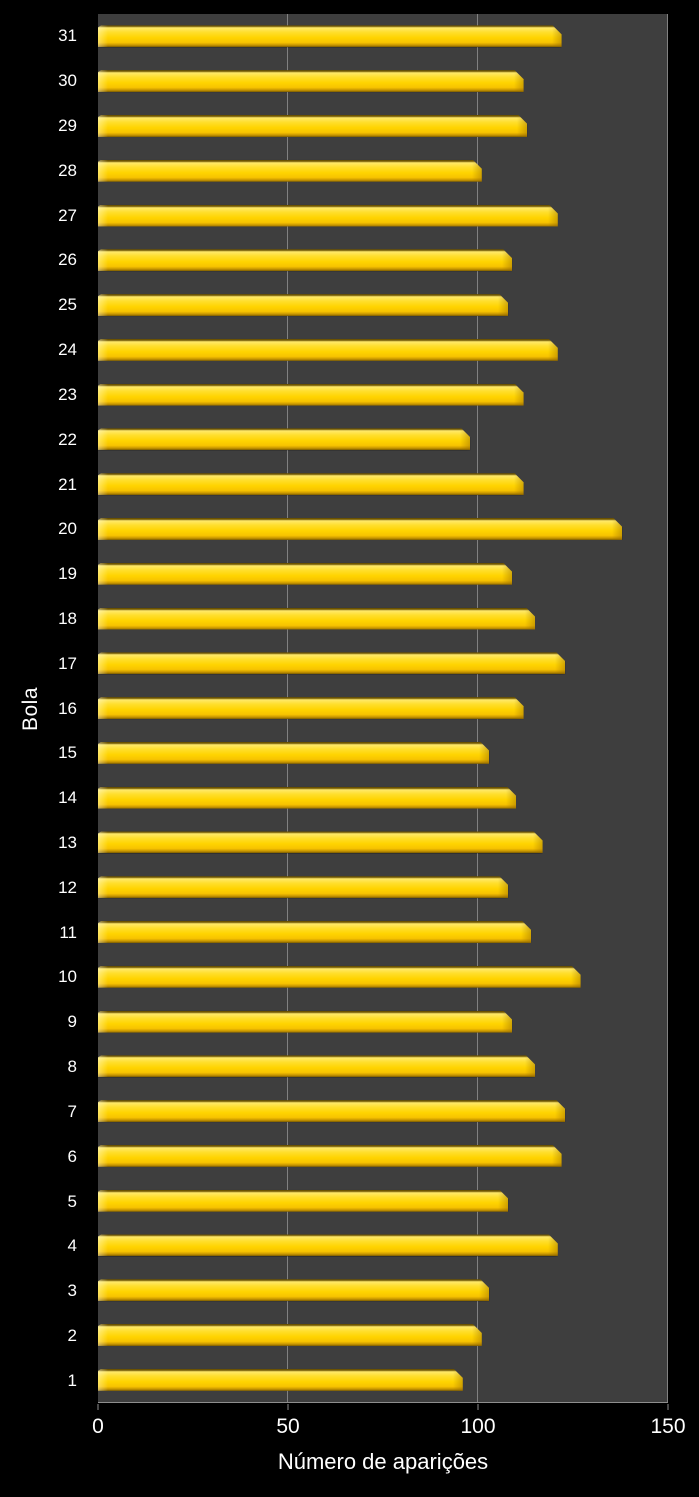  I want to click on y-tick-label-14: 14, so click(67, 798).